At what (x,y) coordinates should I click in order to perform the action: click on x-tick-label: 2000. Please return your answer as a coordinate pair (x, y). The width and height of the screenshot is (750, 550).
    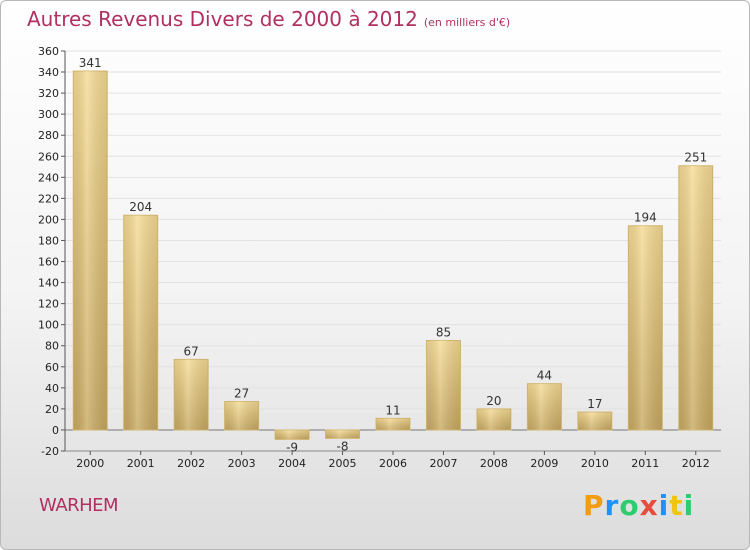
    Looking at the image, I should click on (90, 463).